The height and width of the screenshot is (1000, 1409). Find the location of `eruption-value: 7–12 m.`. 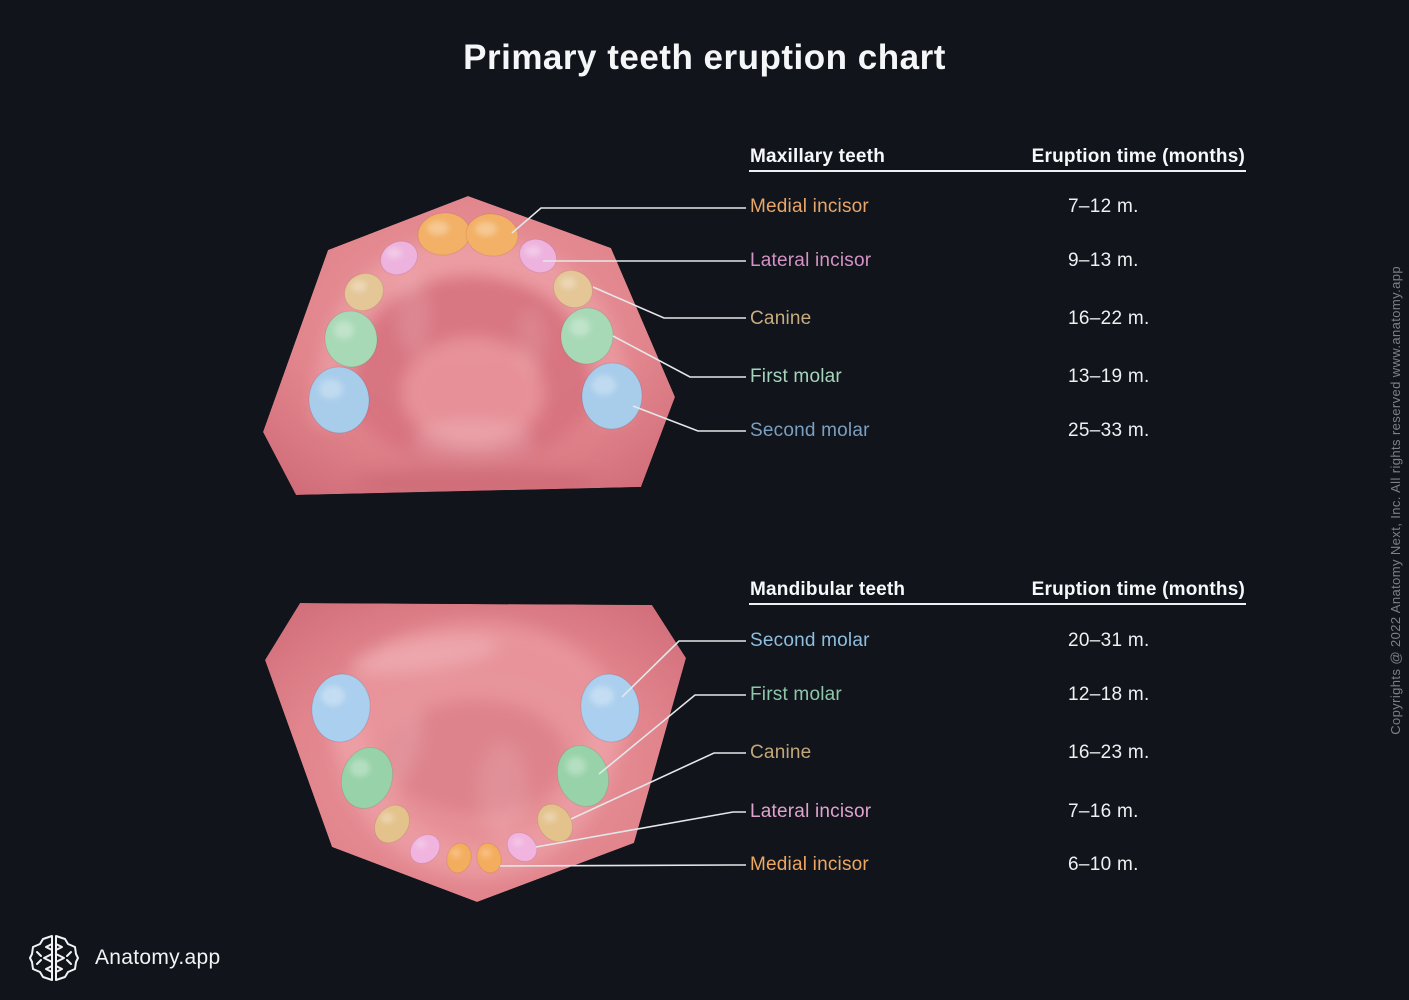

eruption-value: 7–12 m. is located at coordinates (1103, 206).